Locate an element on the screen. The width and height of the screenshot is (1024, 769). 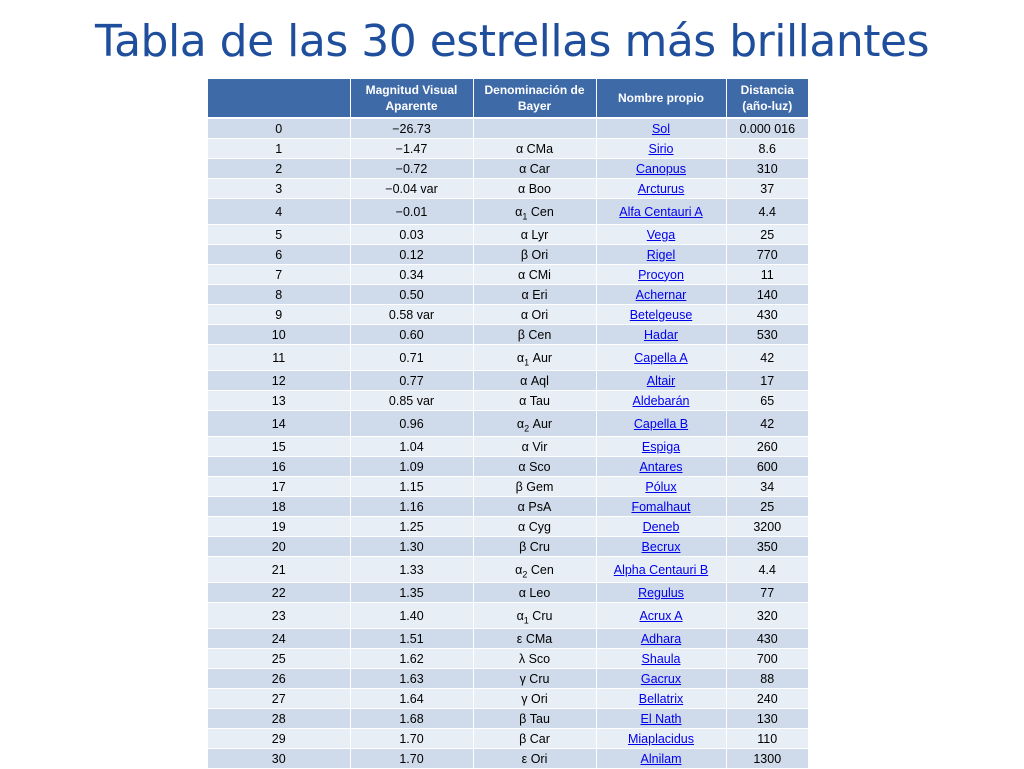
page-title: Tabla de las 30 estrellas más brillantes is located at coordinates (512, 41).